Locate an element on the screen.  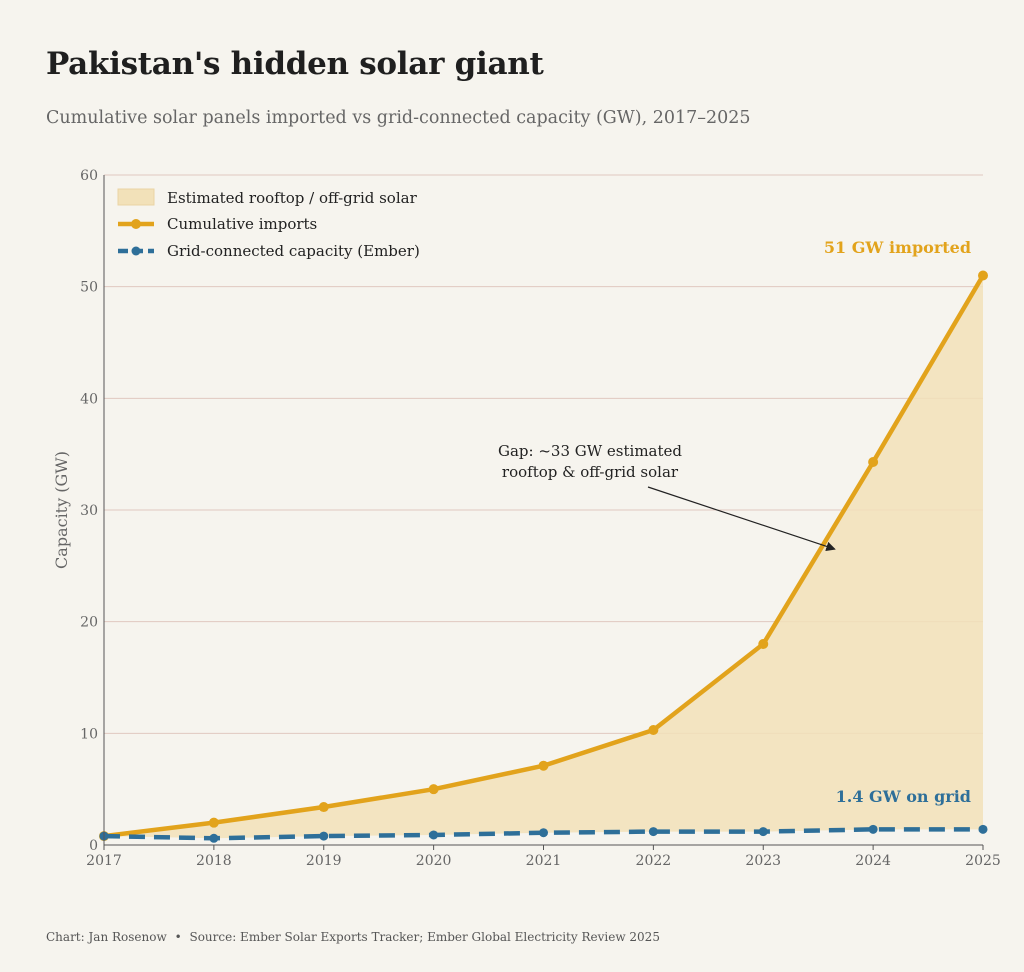
x-tick-label: 2017 is located at coordinates (104, 861).